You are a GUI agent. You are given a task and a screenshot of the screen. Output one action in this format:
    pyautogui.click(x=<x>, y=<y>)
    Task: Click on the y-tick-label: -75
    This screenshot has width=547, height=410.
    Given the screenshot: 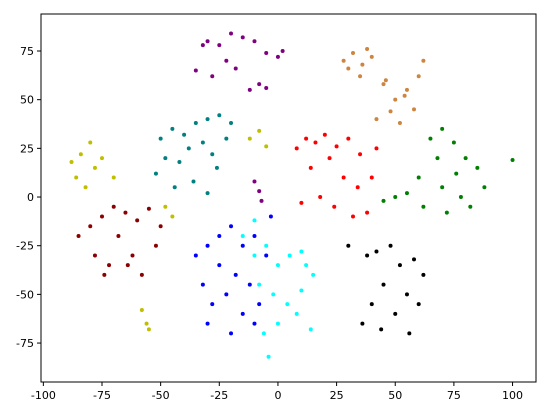 What is the action you would take?
    pyautogui.click(x=25, y=343)
    